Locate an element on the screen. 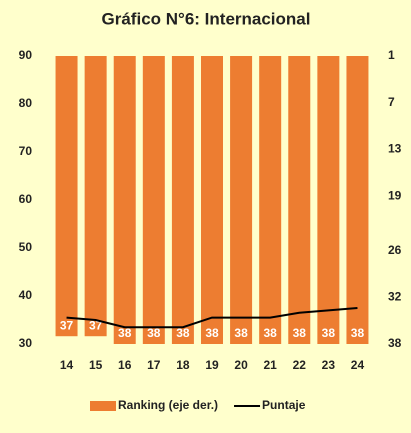 Image resolution: width=411 pixels, height=433 pixels. x-tick-label: 20 is located at coordinates (241, 365).